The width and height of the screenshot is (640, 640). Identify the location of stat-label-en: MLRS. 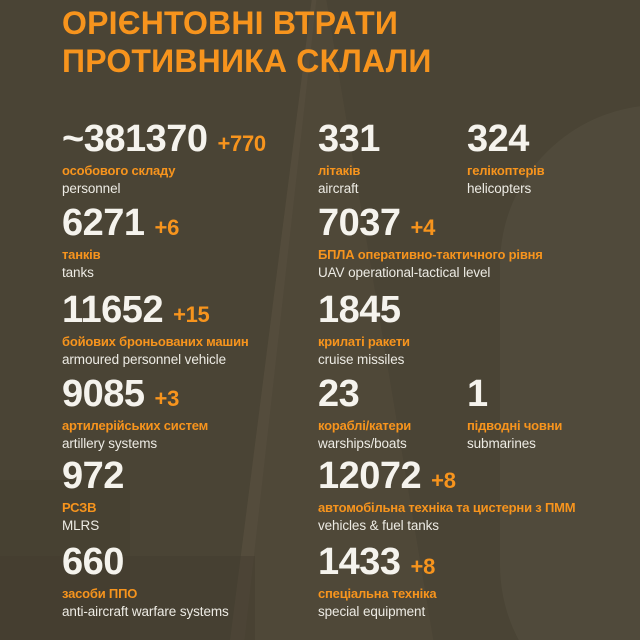
(81, 525).